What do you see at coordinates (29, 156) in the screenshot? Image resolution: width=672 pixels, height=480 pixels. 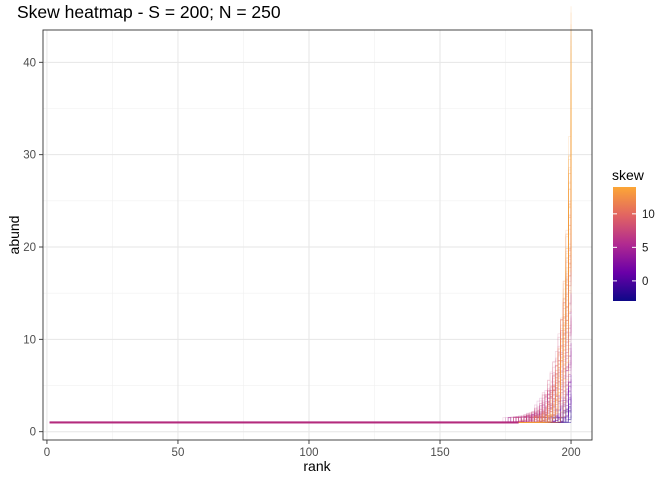 I see `y-tick-label: 30` at bounding box center [29, 156].